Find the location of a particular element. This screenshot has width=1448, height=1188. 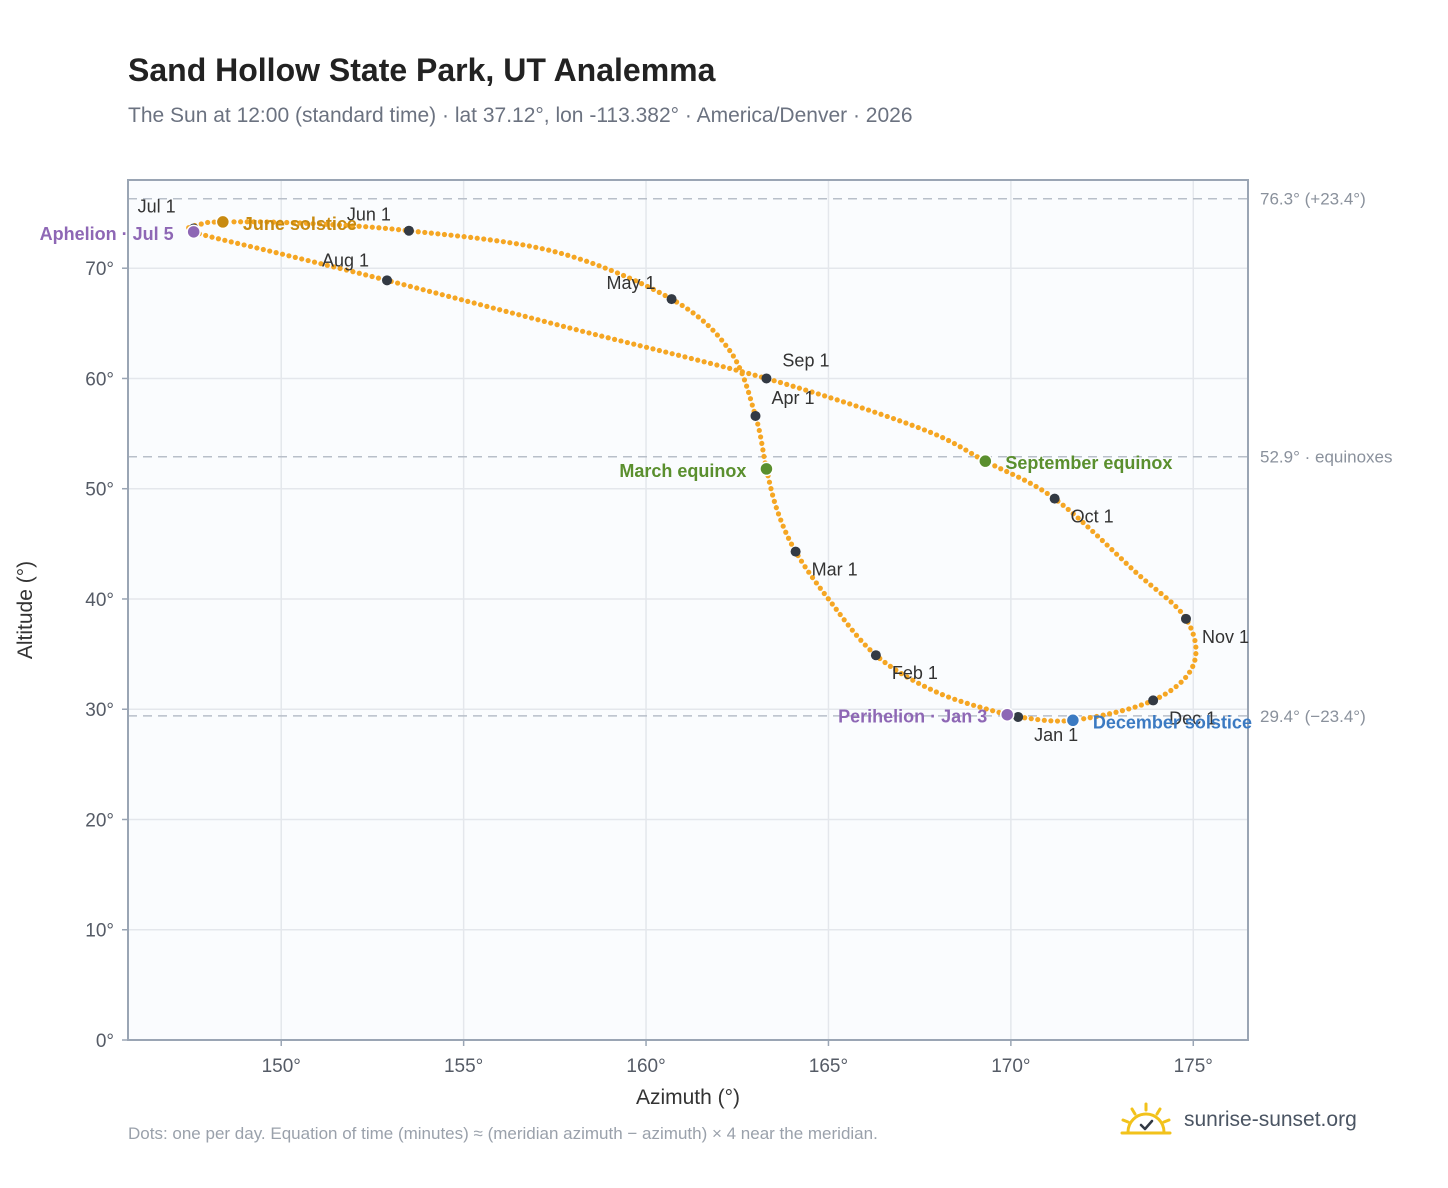

x-tick-label: 170° is located at coordinates (1010, 1066).